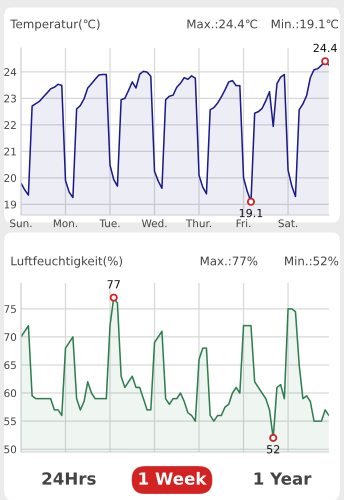 The height and width of the screenshot is (500, 344). I want to click on x-tick-label: Wed., so click(154, 223).